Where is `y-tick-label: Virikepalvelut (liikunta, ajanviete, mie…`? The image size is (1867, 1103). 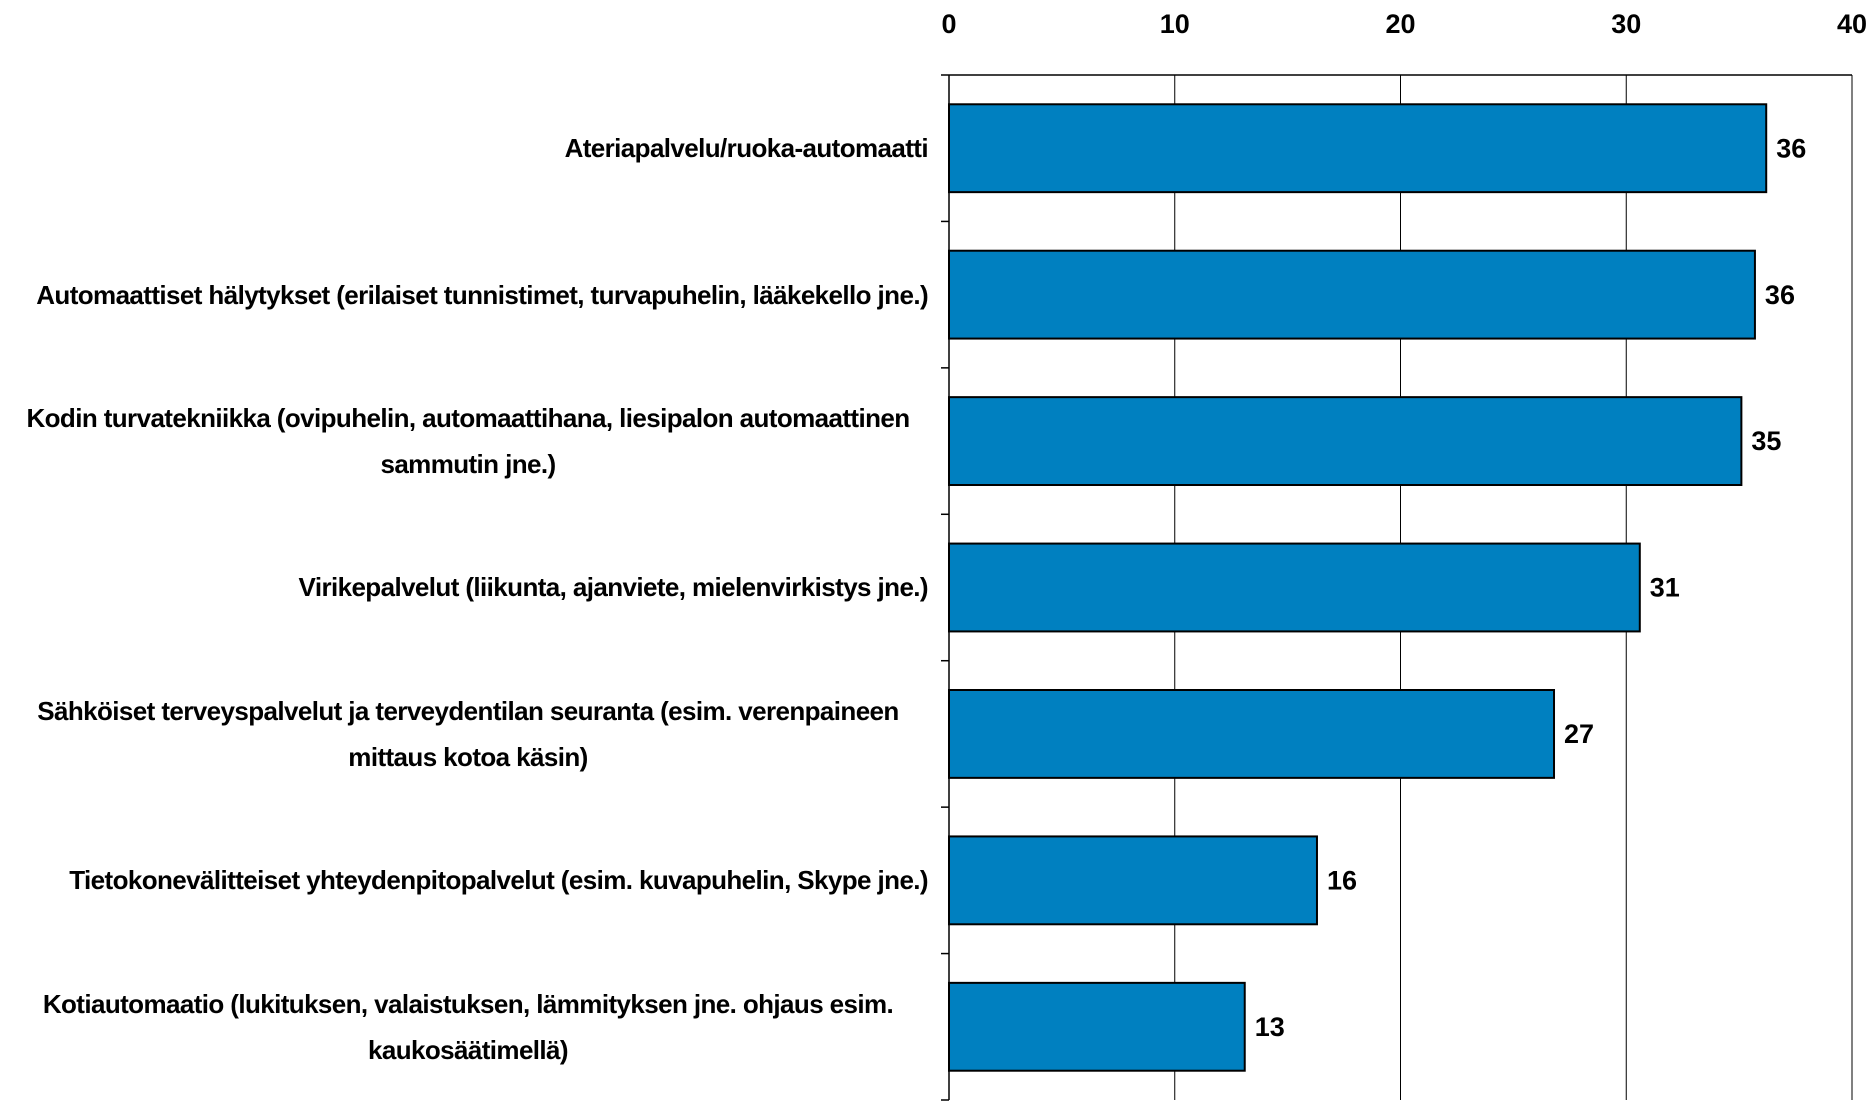
y-tick-label: Virikepalvelut (liikunta, ajanviete, mie… is located at coordinates (613, 587).